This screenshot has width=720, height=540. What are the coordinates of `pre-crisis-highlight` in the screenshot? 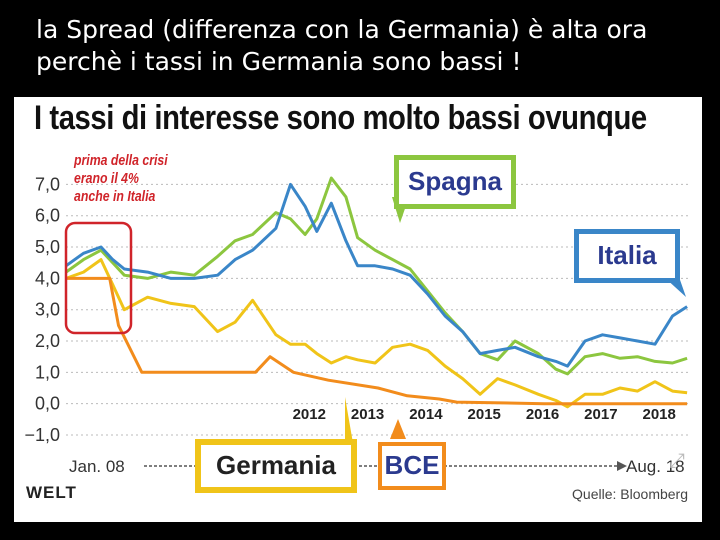 It's located at (98, 278).